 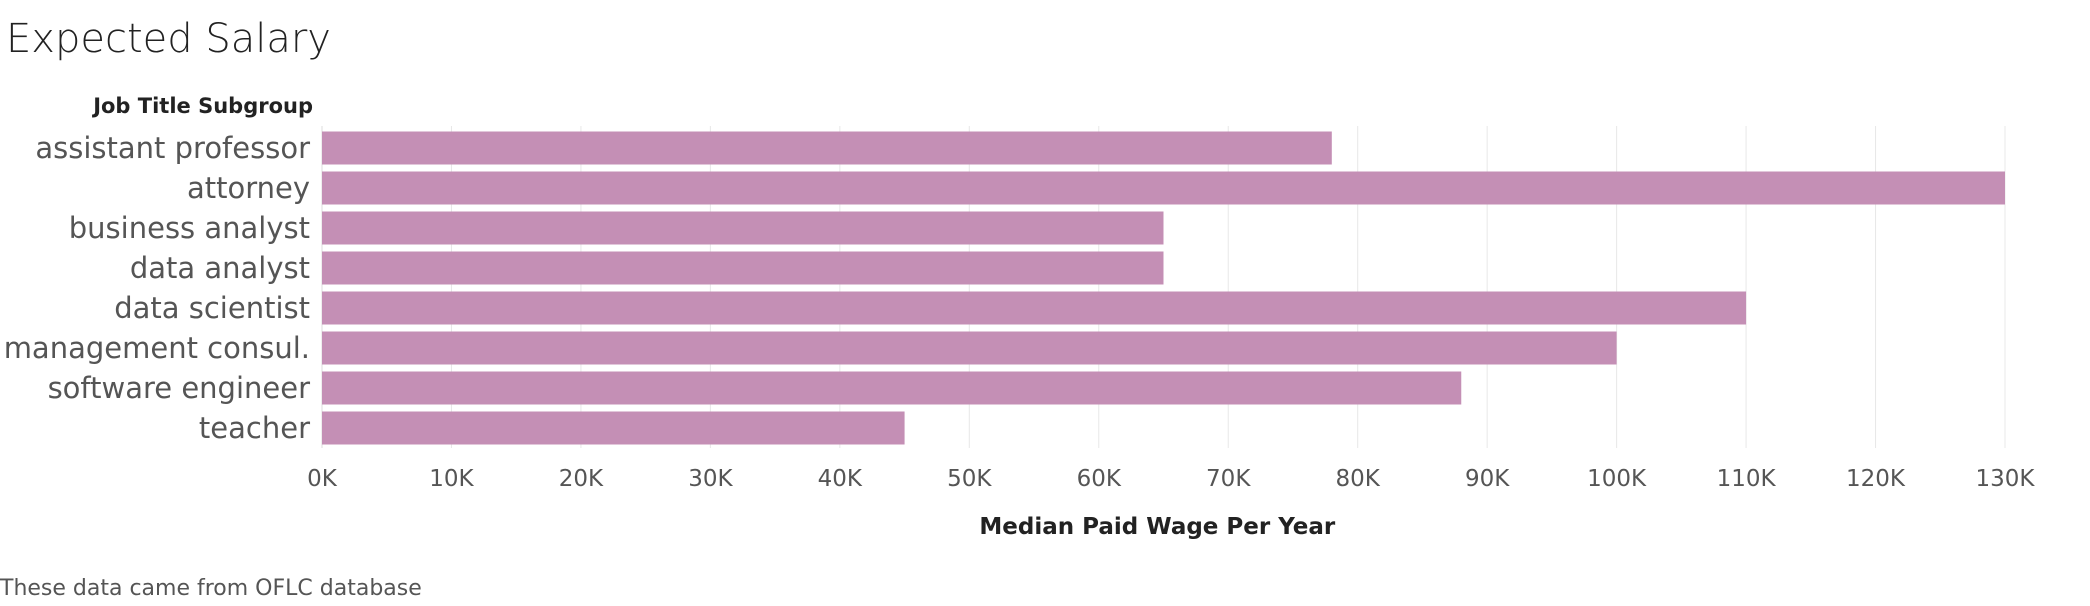 What do you see at coordinates (203, 106) in the screenshot?
I see `row-header: Job Title Subgroup` at bounding box center [203, 106].